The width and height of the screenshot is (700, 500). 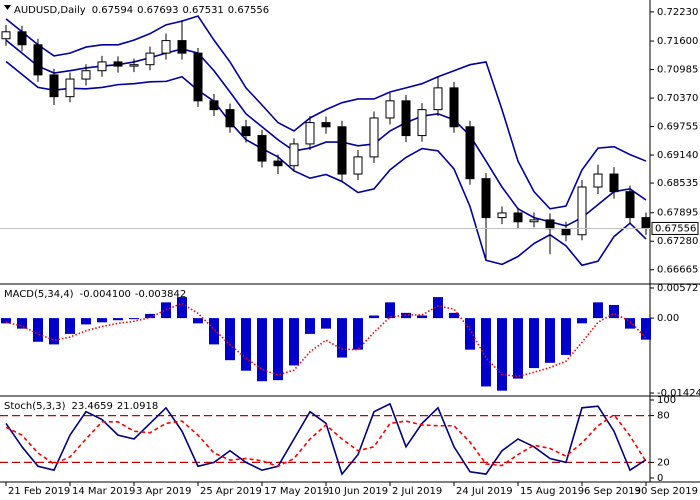 I want to click on header-value: 0.67556, so click(x=248, y=10).